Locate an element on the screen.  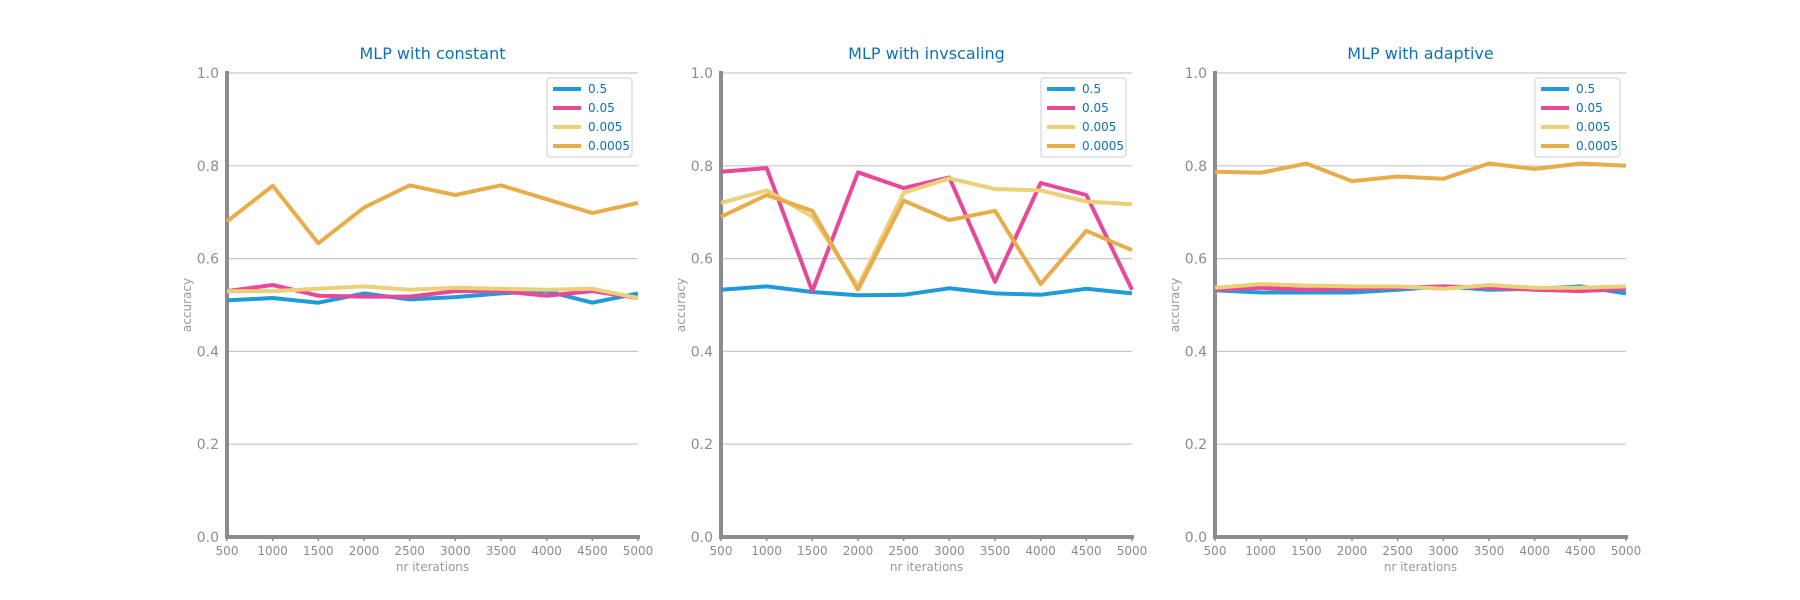
chart-title: MLP with invscaling is located at coordinates (926, 53).